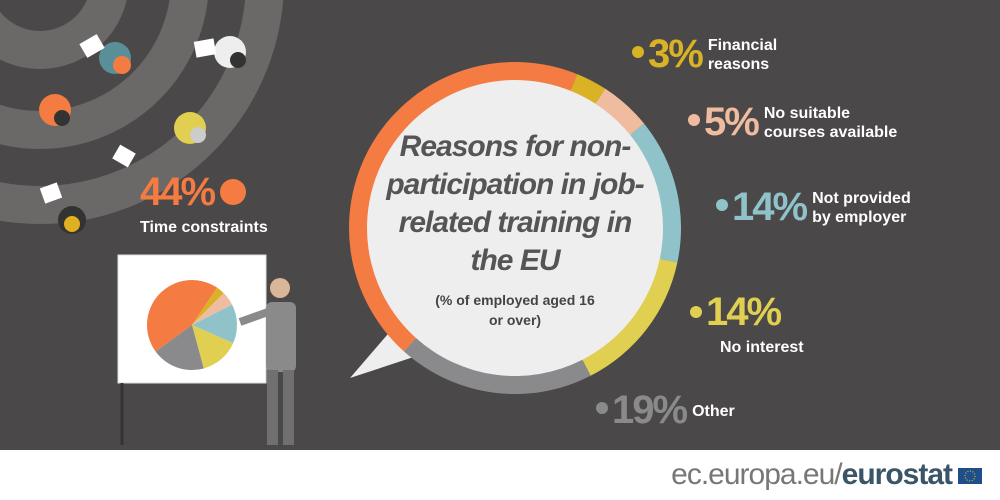 This screenshot has width=1000, height=500. I want to click on presenter, so click(267, 361).